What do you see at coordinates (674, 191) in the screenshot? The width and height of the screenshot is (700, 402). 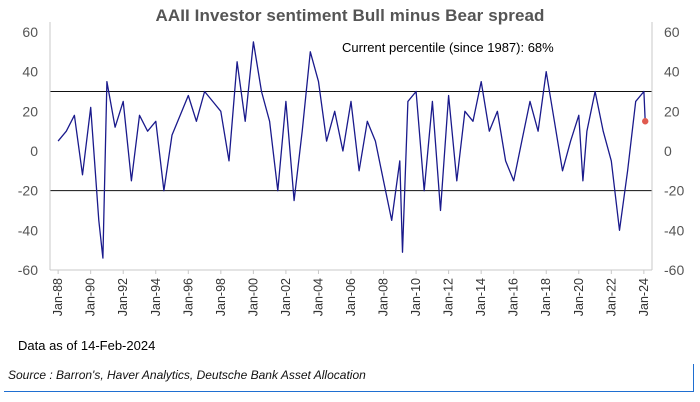 I see `y-tick-right: -20` at bounding box center [674, 191].